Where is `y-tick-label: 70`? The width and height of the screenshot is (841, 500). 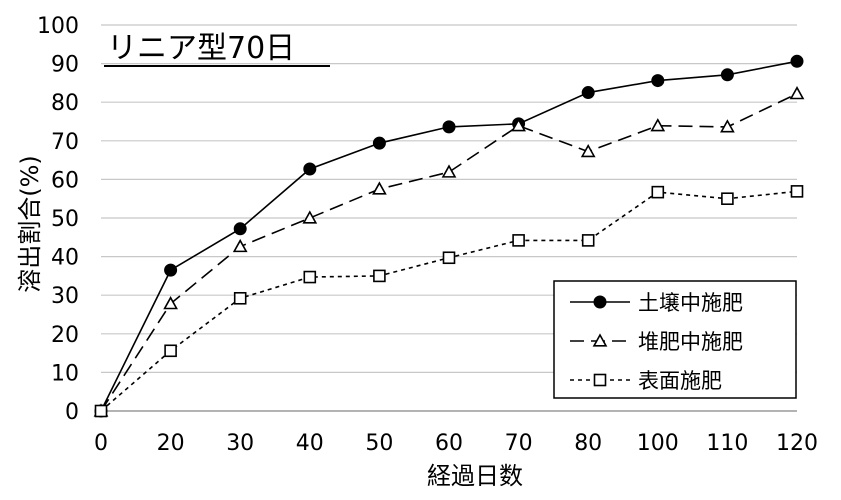 y-tick-label: 70 is located at coordinates (65, 142).